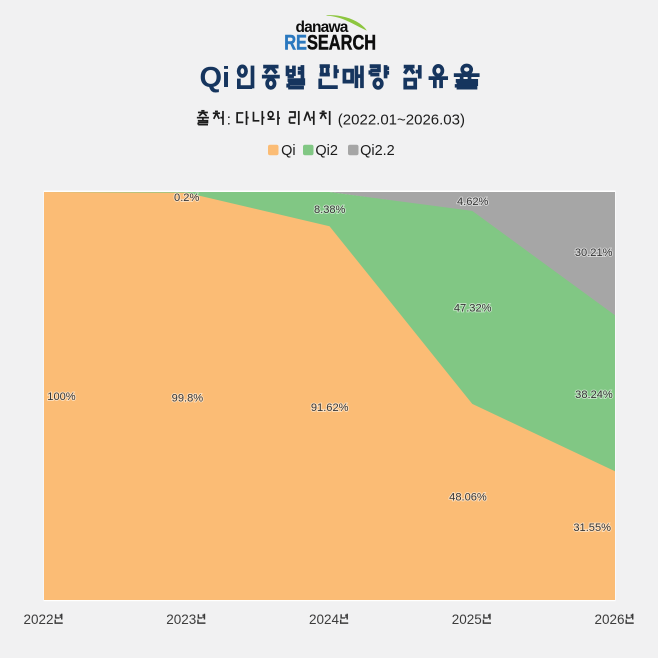  I want to click on svg-text: 4.62%, so click(473, 202).